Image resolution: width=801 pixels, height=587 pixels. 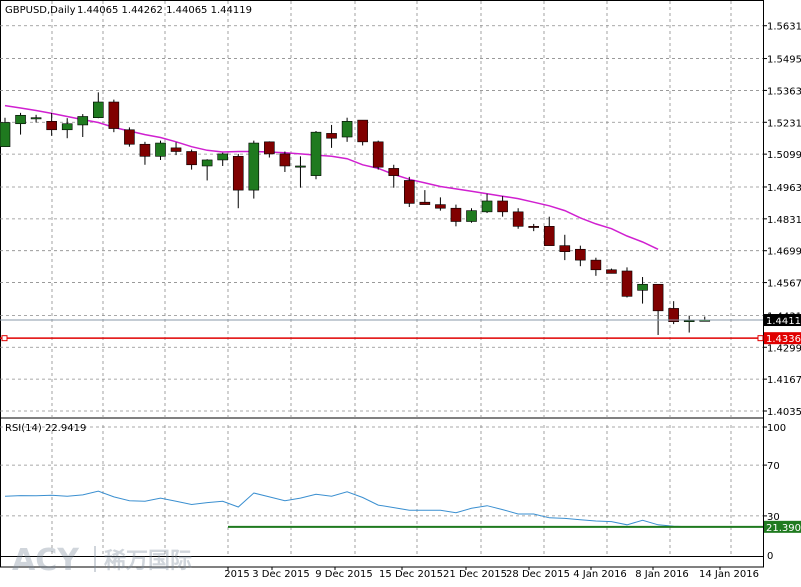 I want to click on support-price-label: 1.43367, so click(x=783, y=339).